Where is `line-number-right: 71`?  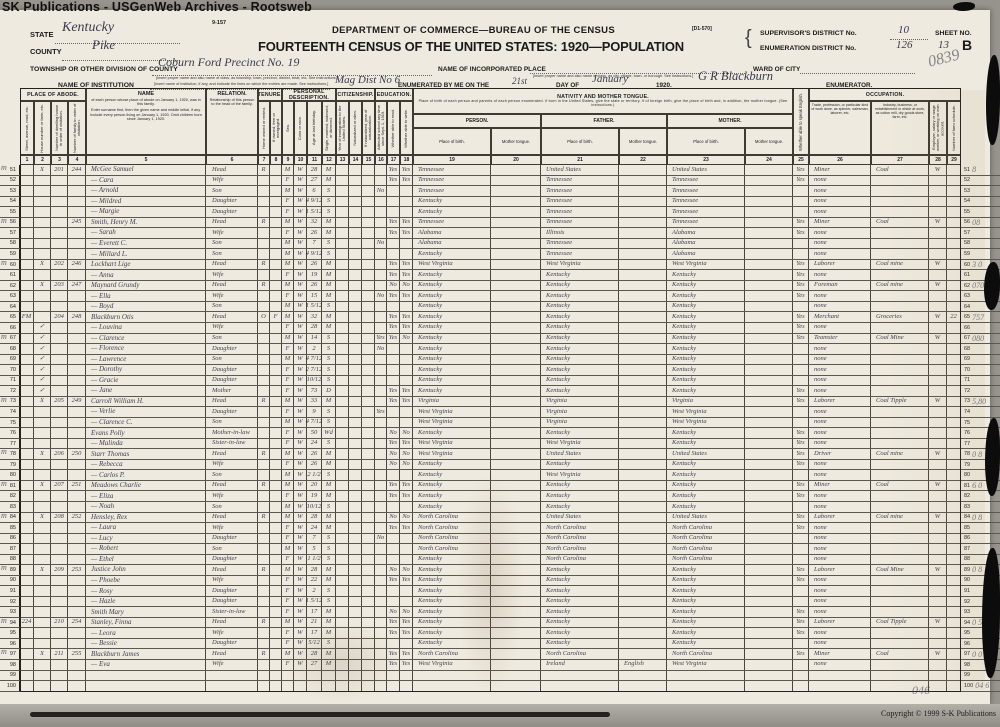 line-number-right: 71 is located at coordinates (967, 380).